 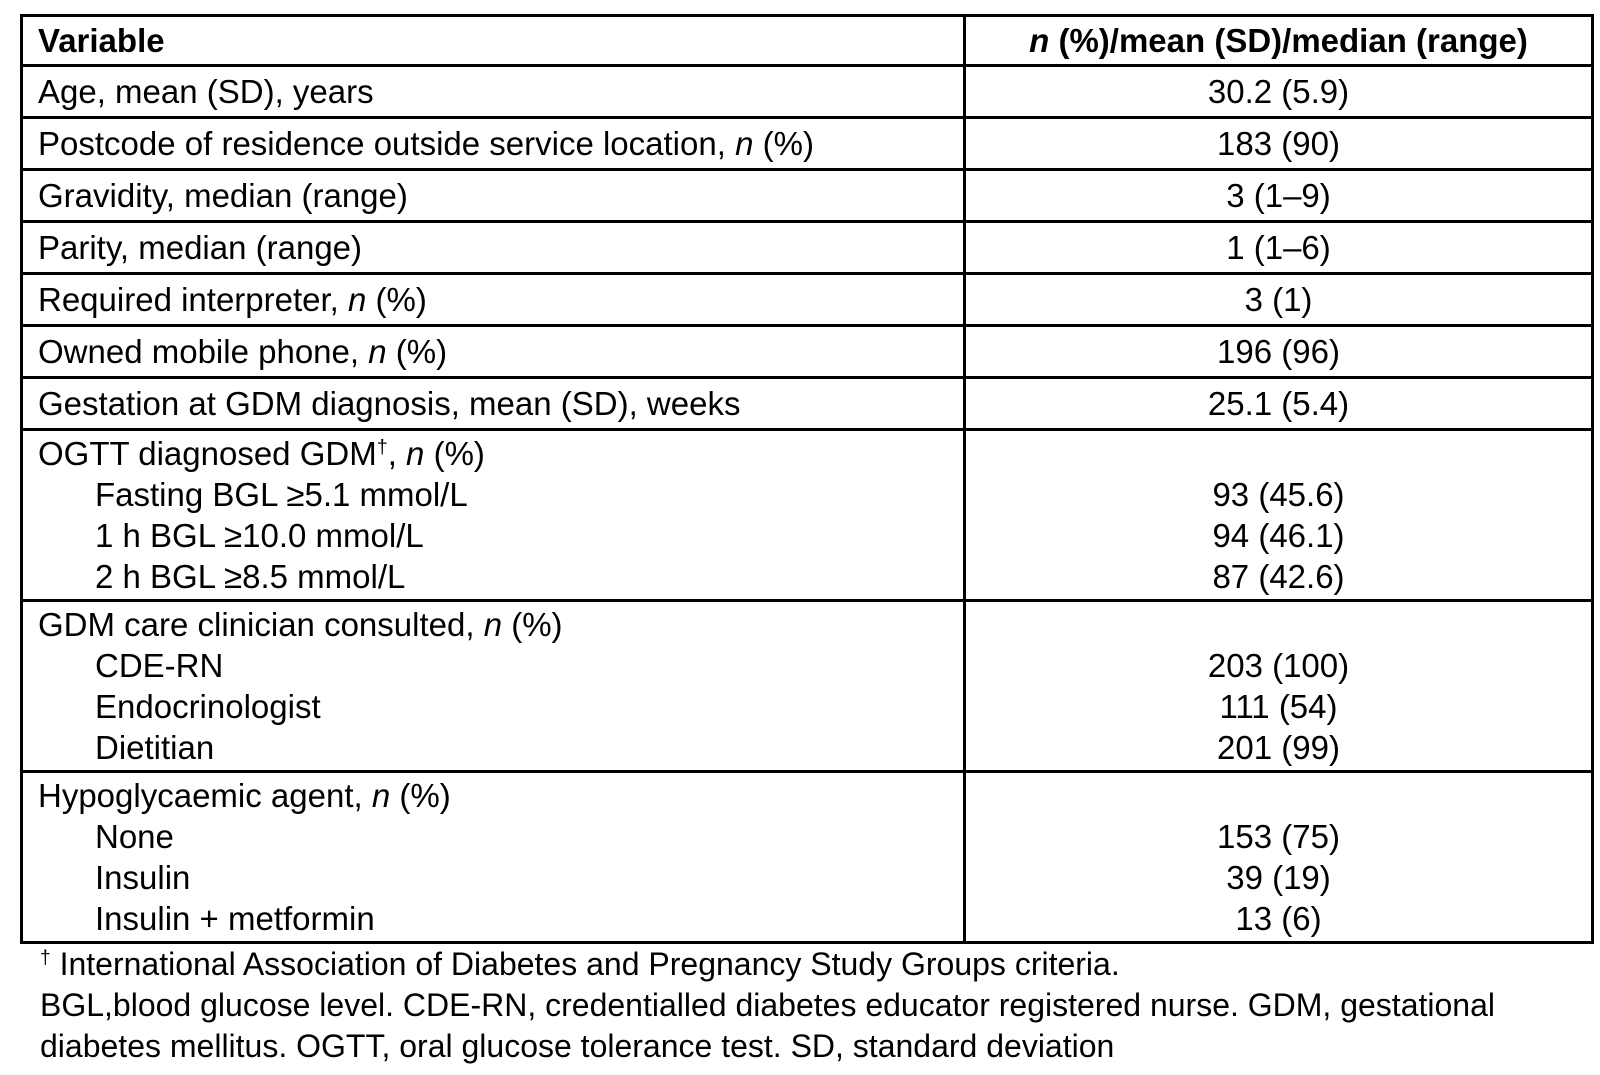 I want to click on row-value: 3 (1), so click(x=1278, y=299).